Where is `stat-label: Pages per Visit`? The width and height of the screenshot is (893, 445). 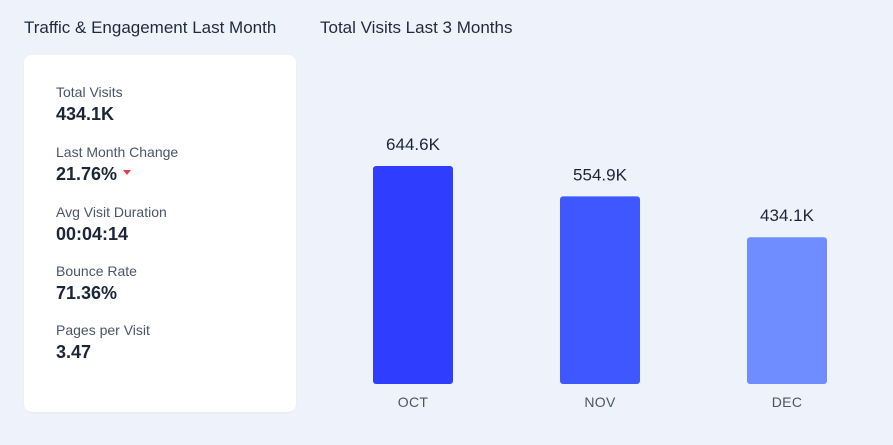
stat-label: Pages per Visit is located at coordinates (103, 330).